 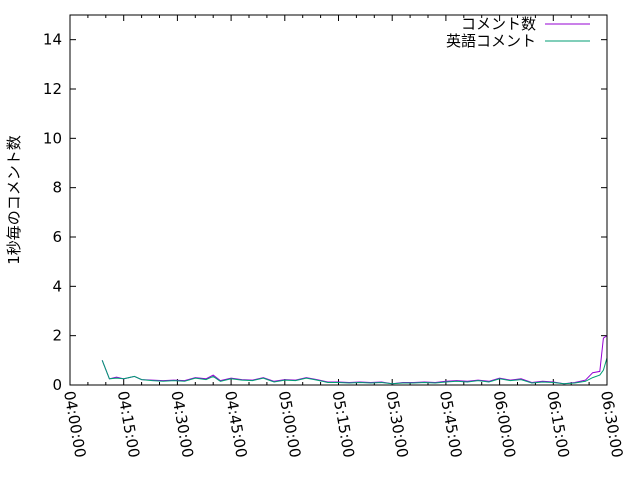 What do you see at coordinates (14, 200) in the screenshot?
I see `y-axis-label: 1秒毎のコメント数` at bounding box center [14, 200].